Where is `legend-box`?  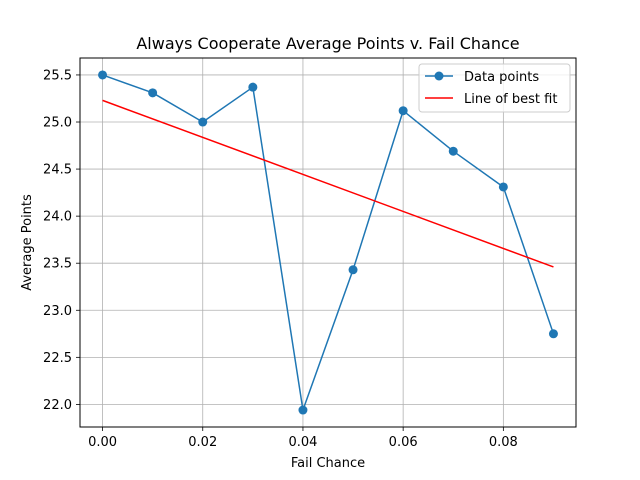
legend-box is located at coordinates (494, 88).